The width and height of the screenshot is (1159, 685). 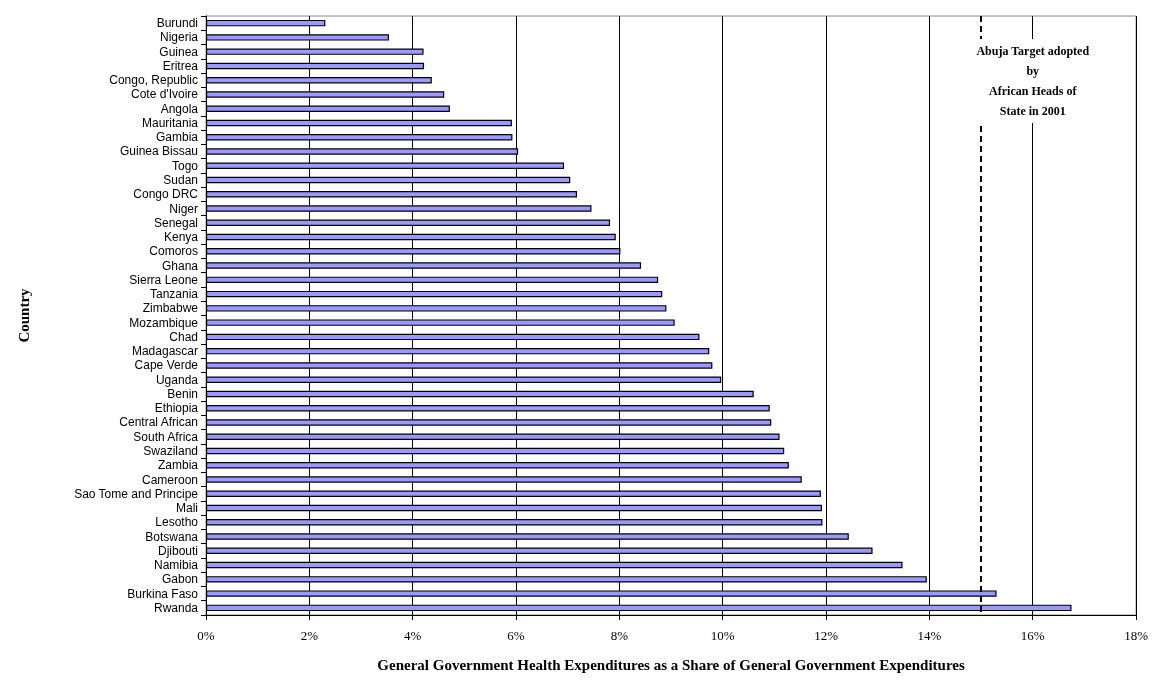 I want to click on x-tick-label: 2%, so click(x=309, y=635).